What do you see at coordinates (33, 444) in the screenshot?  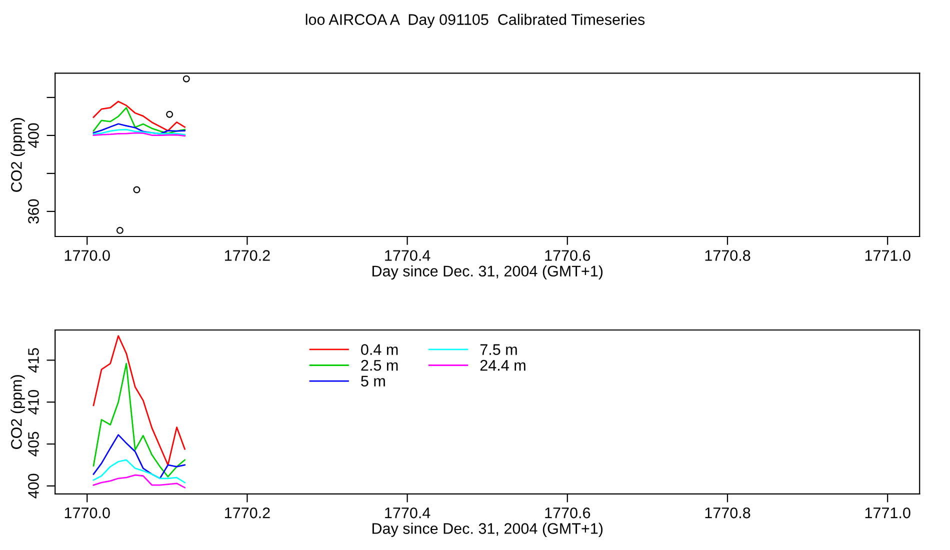 I see `y-tick-label: 405` at bounding box center [33, 444].